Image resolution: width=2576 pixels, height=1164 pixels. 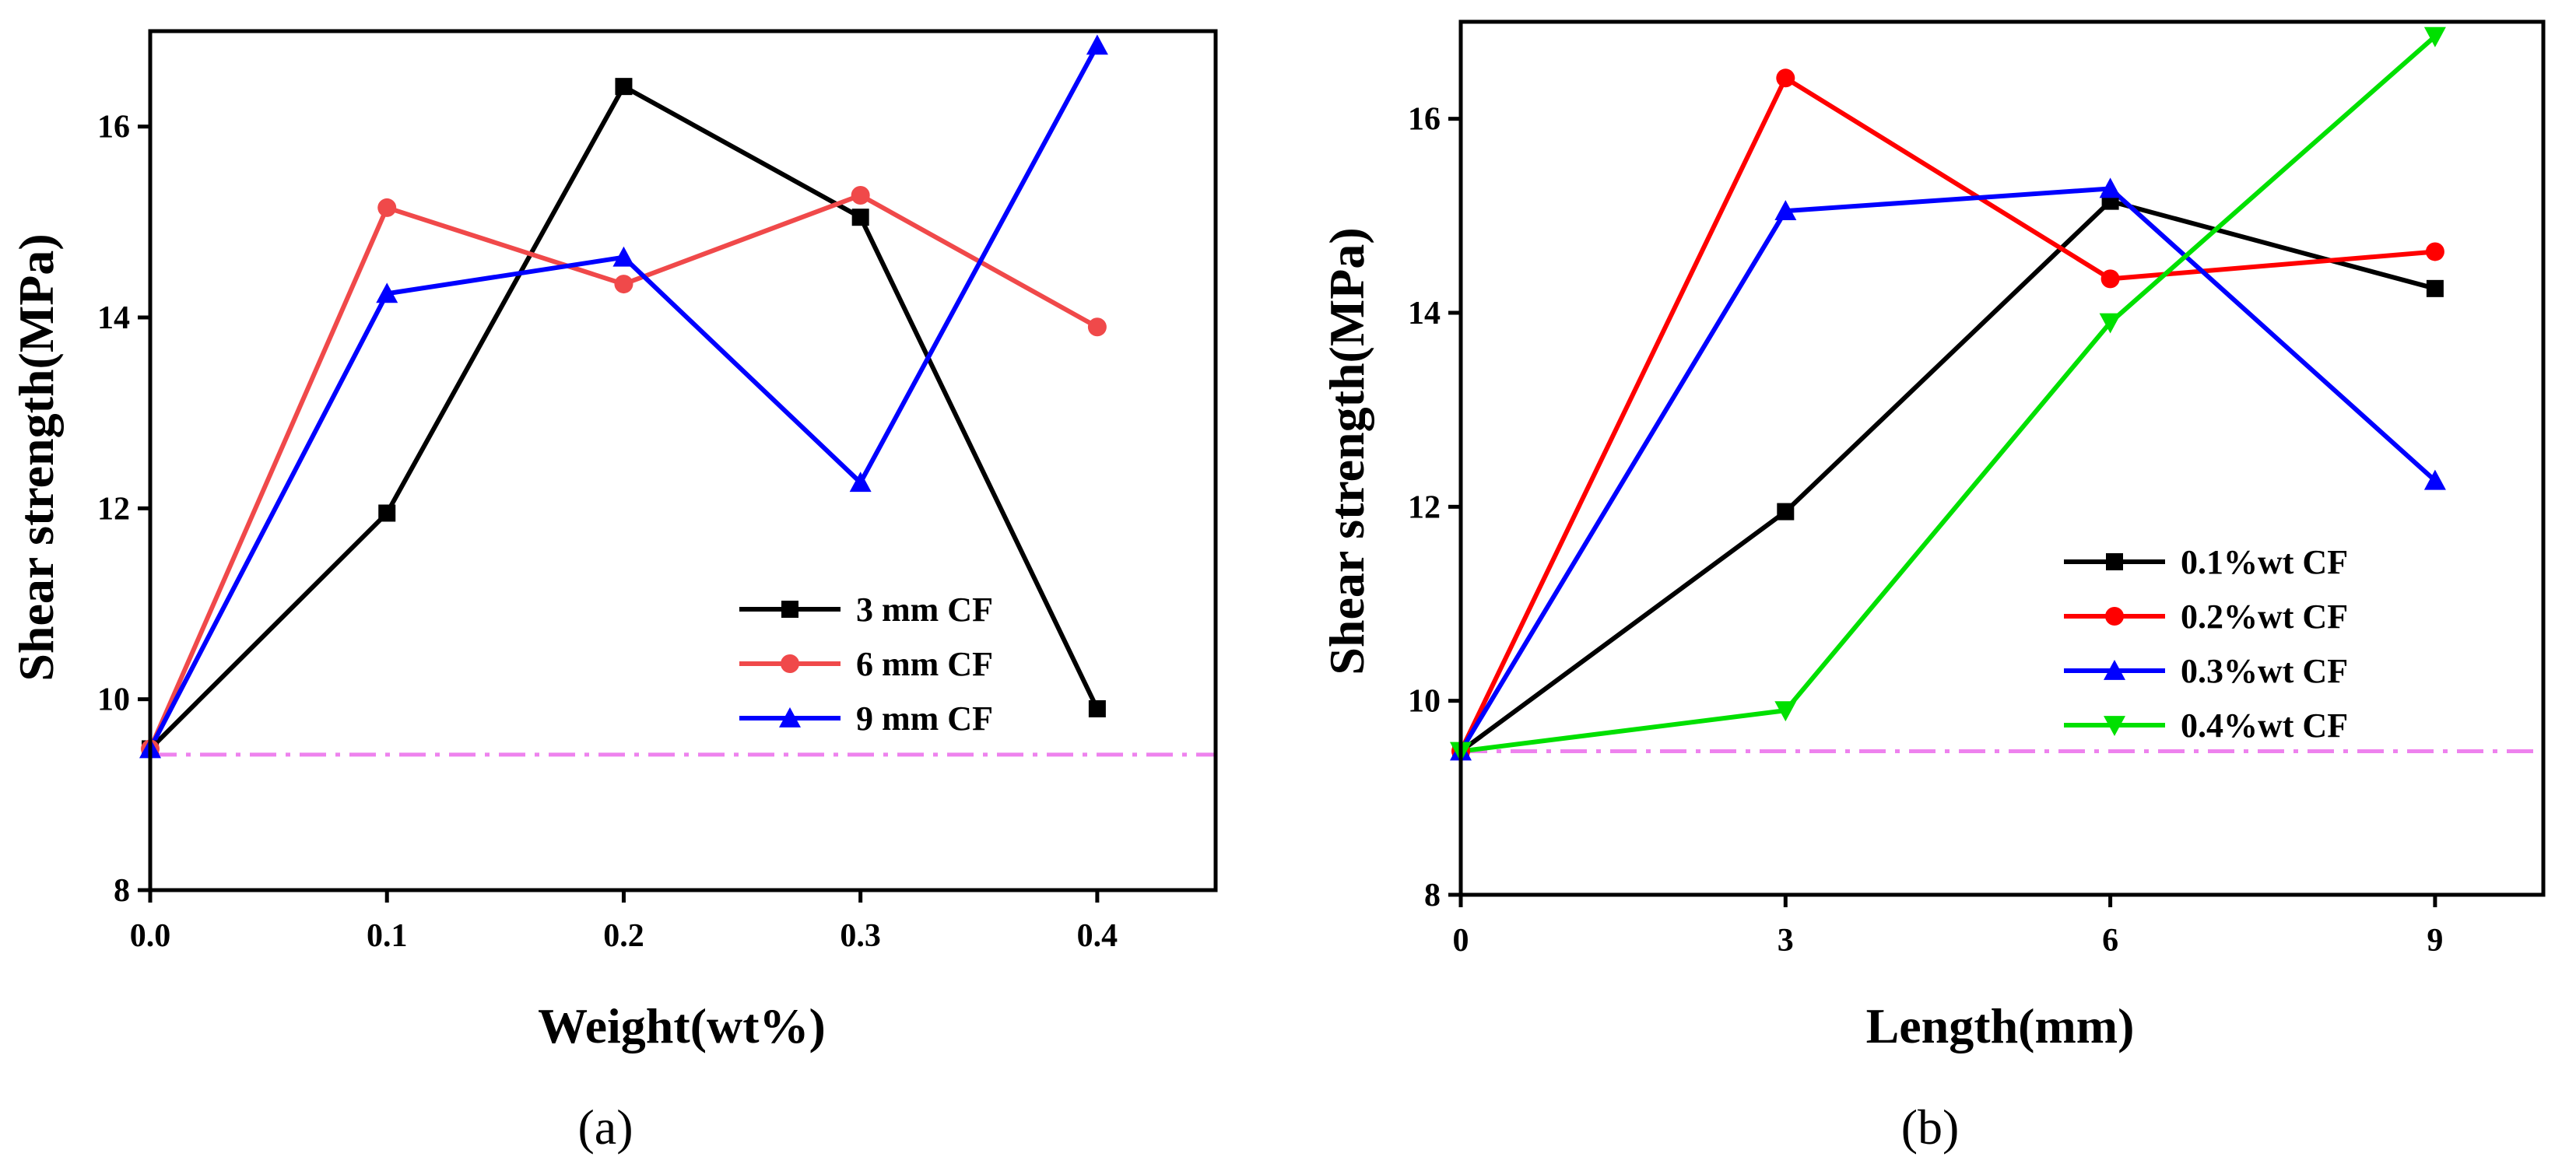 I want to click on chart-a-y-tick-label-1: 10, so click(x=114, y=700).